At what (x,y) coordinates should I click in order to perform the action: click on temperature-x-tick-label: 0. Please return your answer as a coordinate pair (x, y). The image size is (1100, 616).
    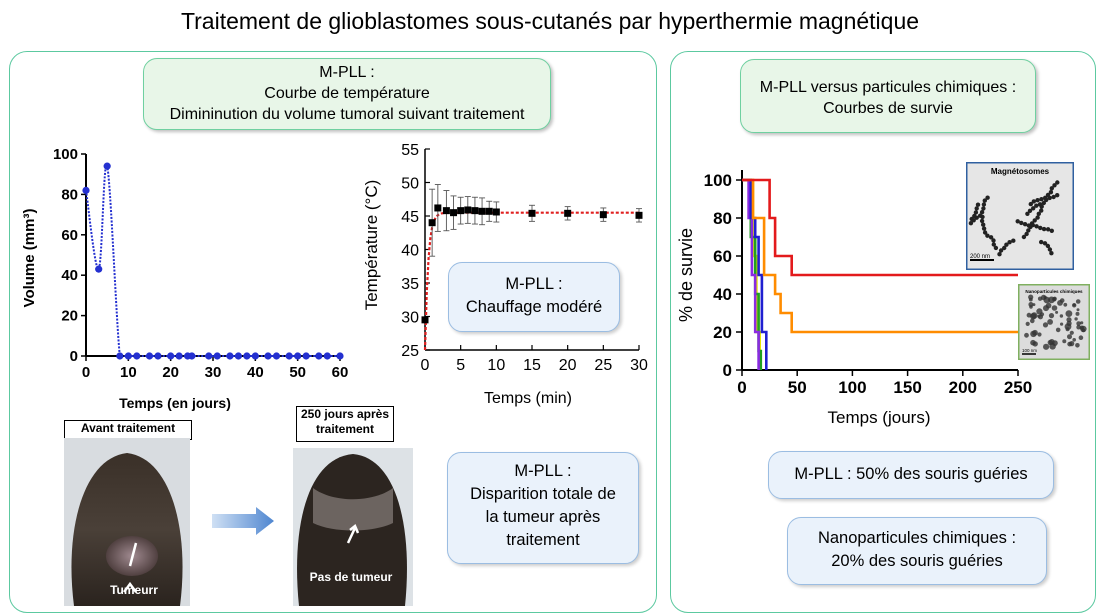
    Looking at the image, I should click on (425, 365).